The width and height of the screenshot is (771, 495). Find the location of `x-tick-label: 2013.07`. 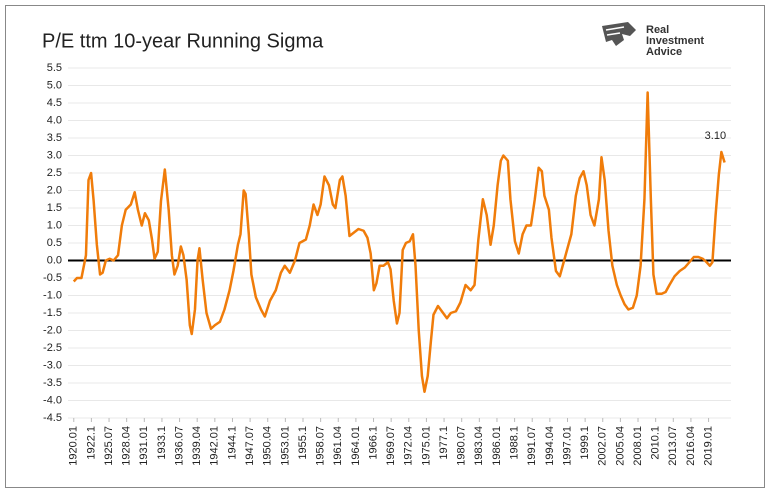

x-tick-label: 2013.07 is located at coordinates (673, 446).